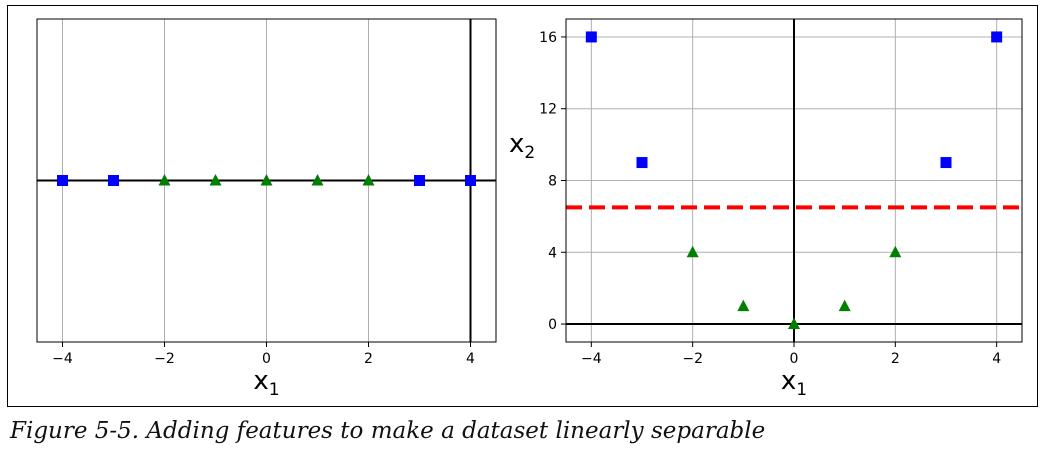 The height and width of the screenshot is (457, 1056). What do you see at coordinates (552, 182) in the screenshot?
I see `y-tick-label-2: 8` at bounding box center [552, 182].